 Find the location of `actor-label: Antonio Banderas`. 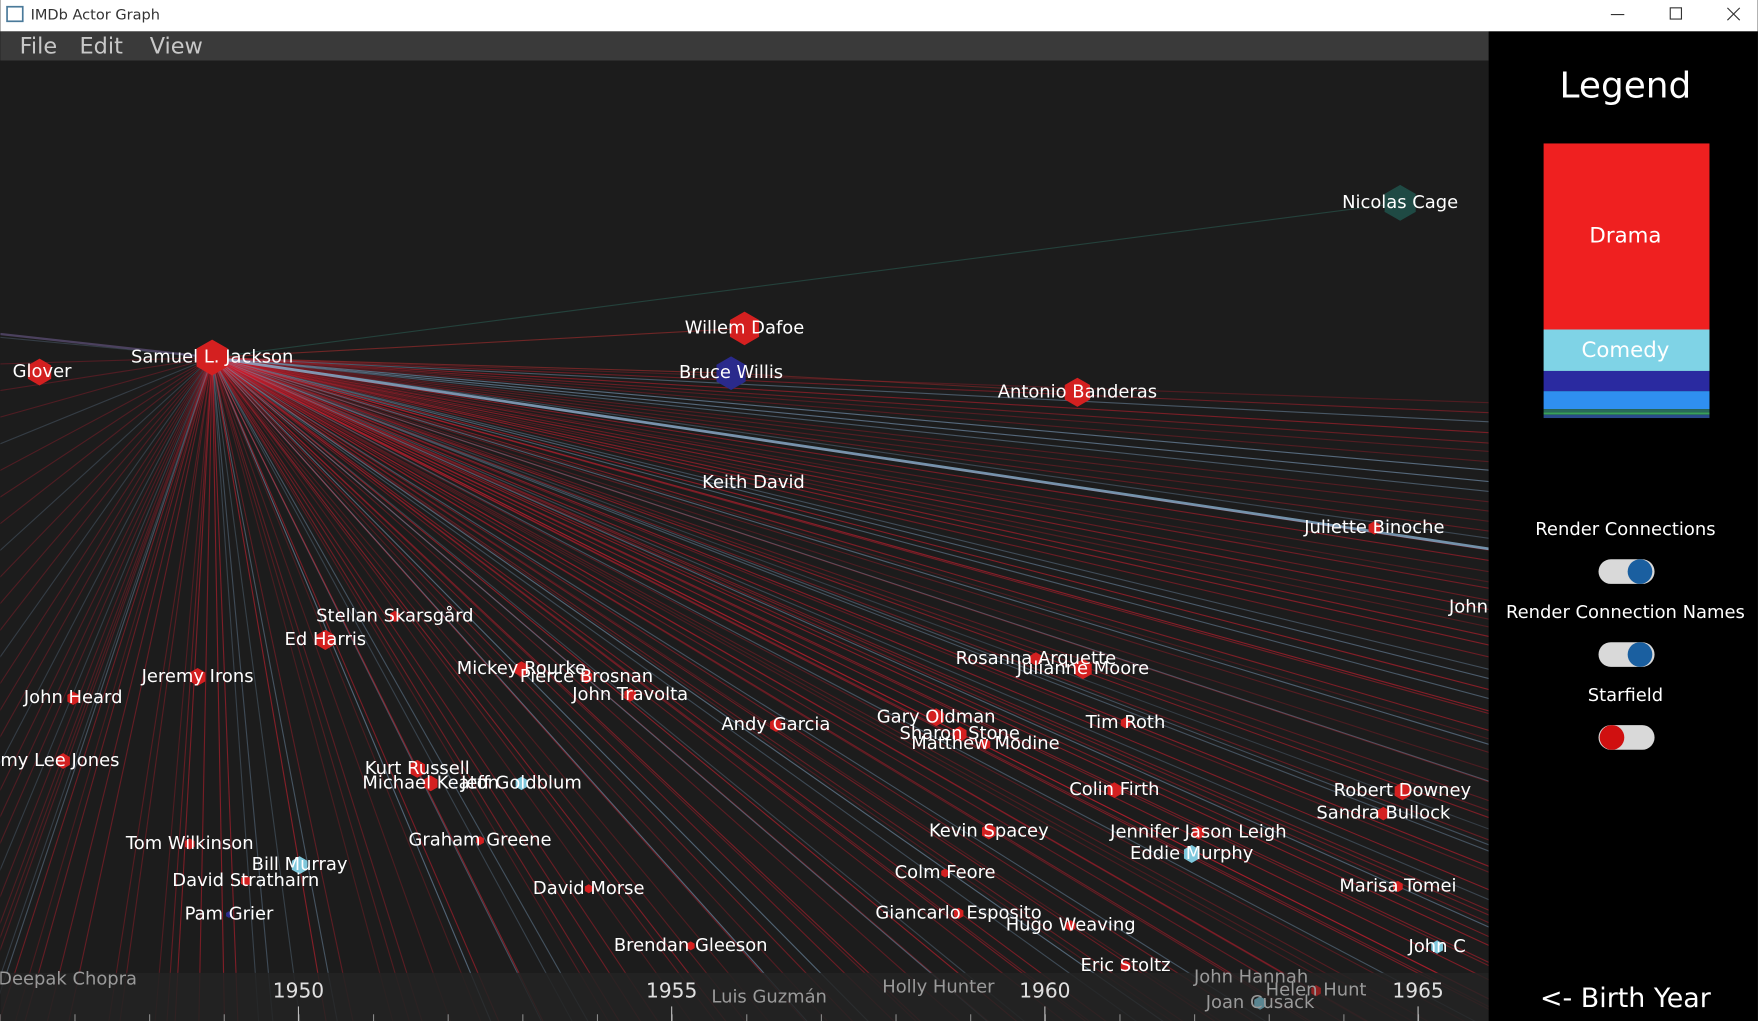

actor-label: Antonio Banderas is located at coordinates (1077, 391).